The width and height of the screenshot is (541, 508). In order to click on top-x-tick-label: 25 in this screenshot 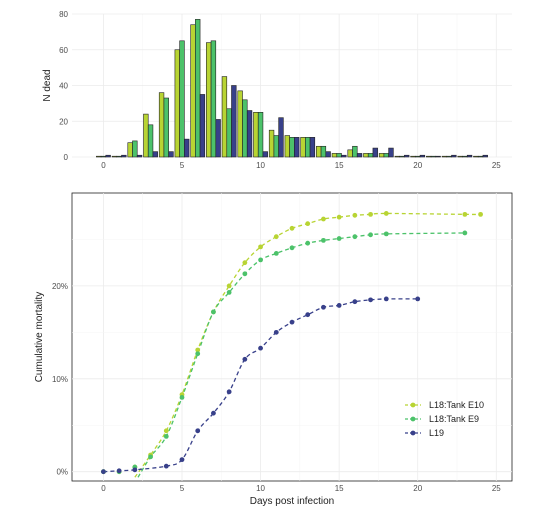, I will do `click(496, 165)`.